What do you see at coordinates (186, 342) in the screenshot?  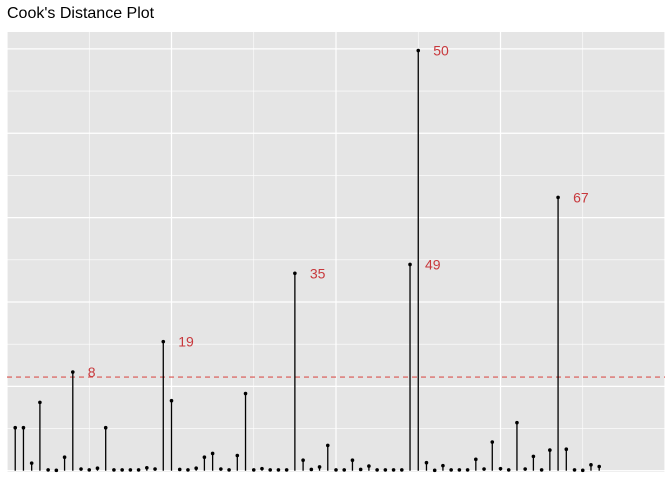 I see `point-label-19: 19` at bounding box center [186, 342].